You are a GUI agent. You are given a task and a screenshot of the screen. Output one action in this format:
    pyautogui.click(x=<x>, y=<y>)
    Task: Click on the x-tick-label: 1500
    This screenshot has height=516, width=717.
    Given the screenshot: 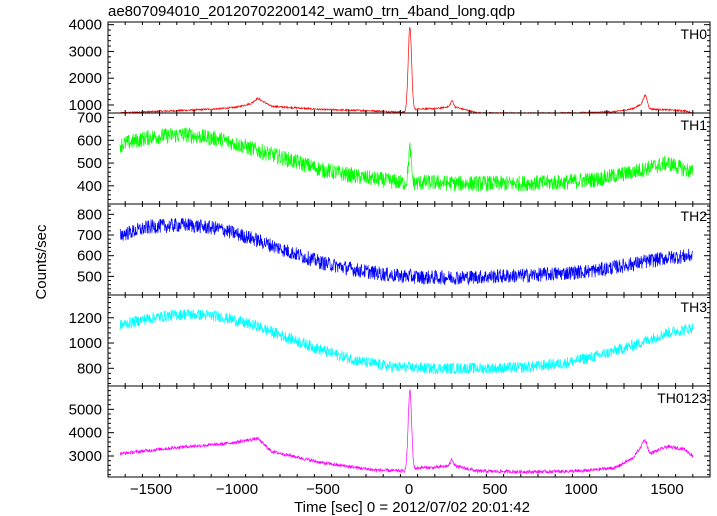 What is the action you would take?
    pyautogui.click(x=666, y=489)
    